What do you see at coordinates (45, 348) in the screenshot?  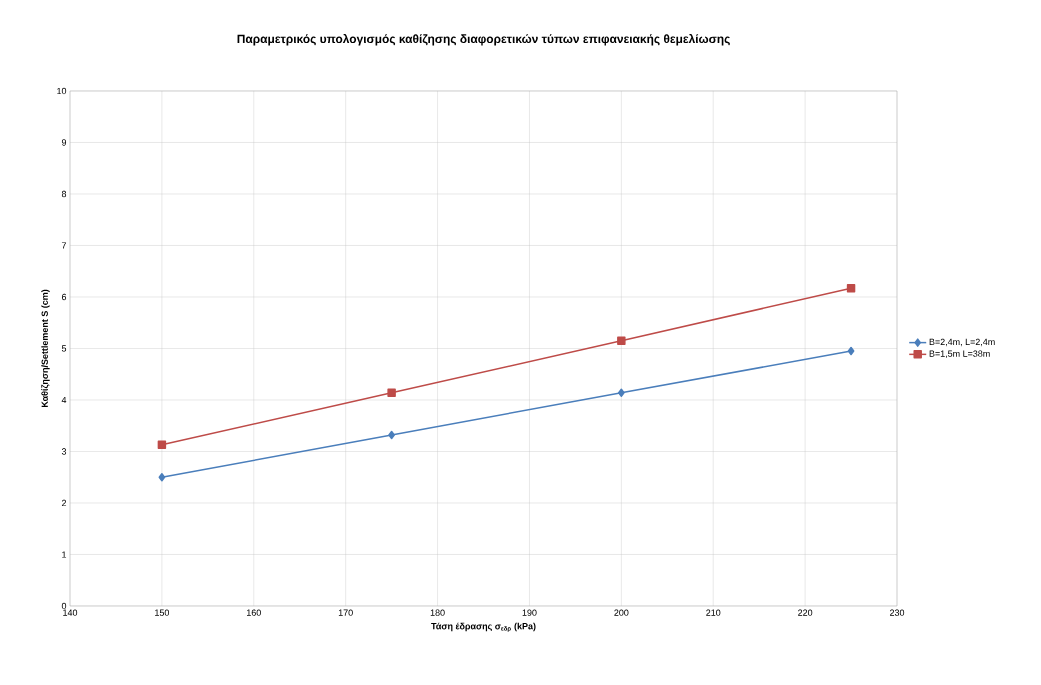 I see `y-axis-title: Καθίζηση/Settlement S (cm)` at bounding box center [45, 348].